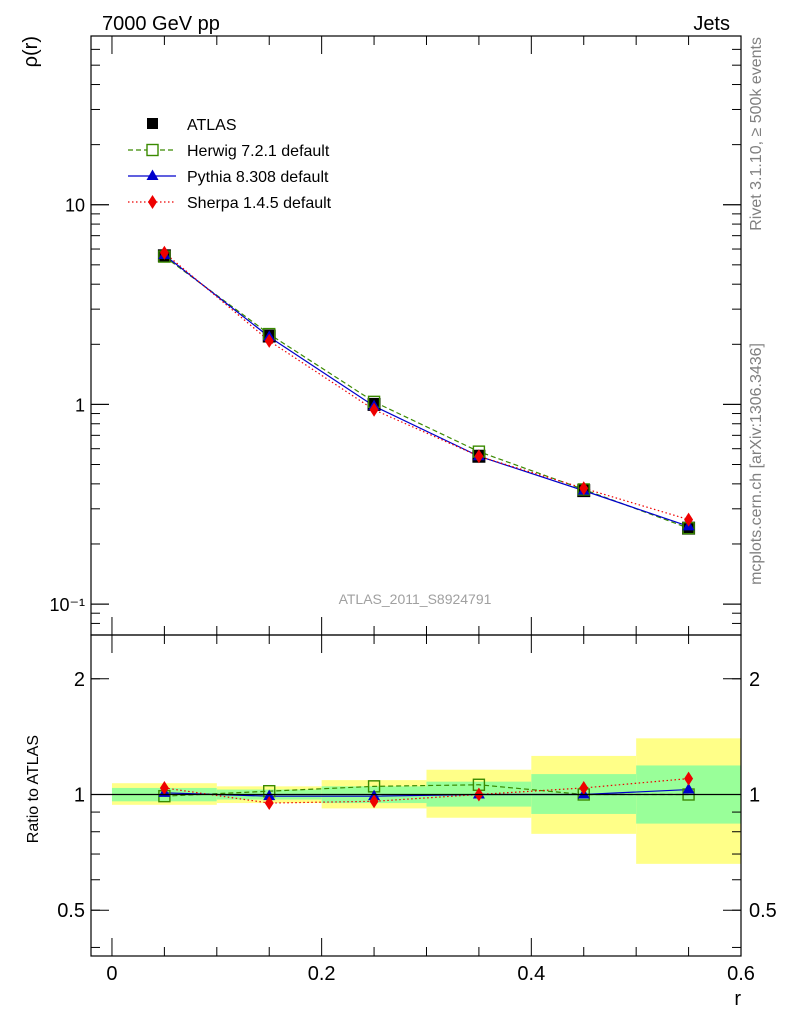  What do you see at coordinates (161, 24) in the screenshot?
I see `header-left: 7000 GeV pp` at bounding box center [161, 24].